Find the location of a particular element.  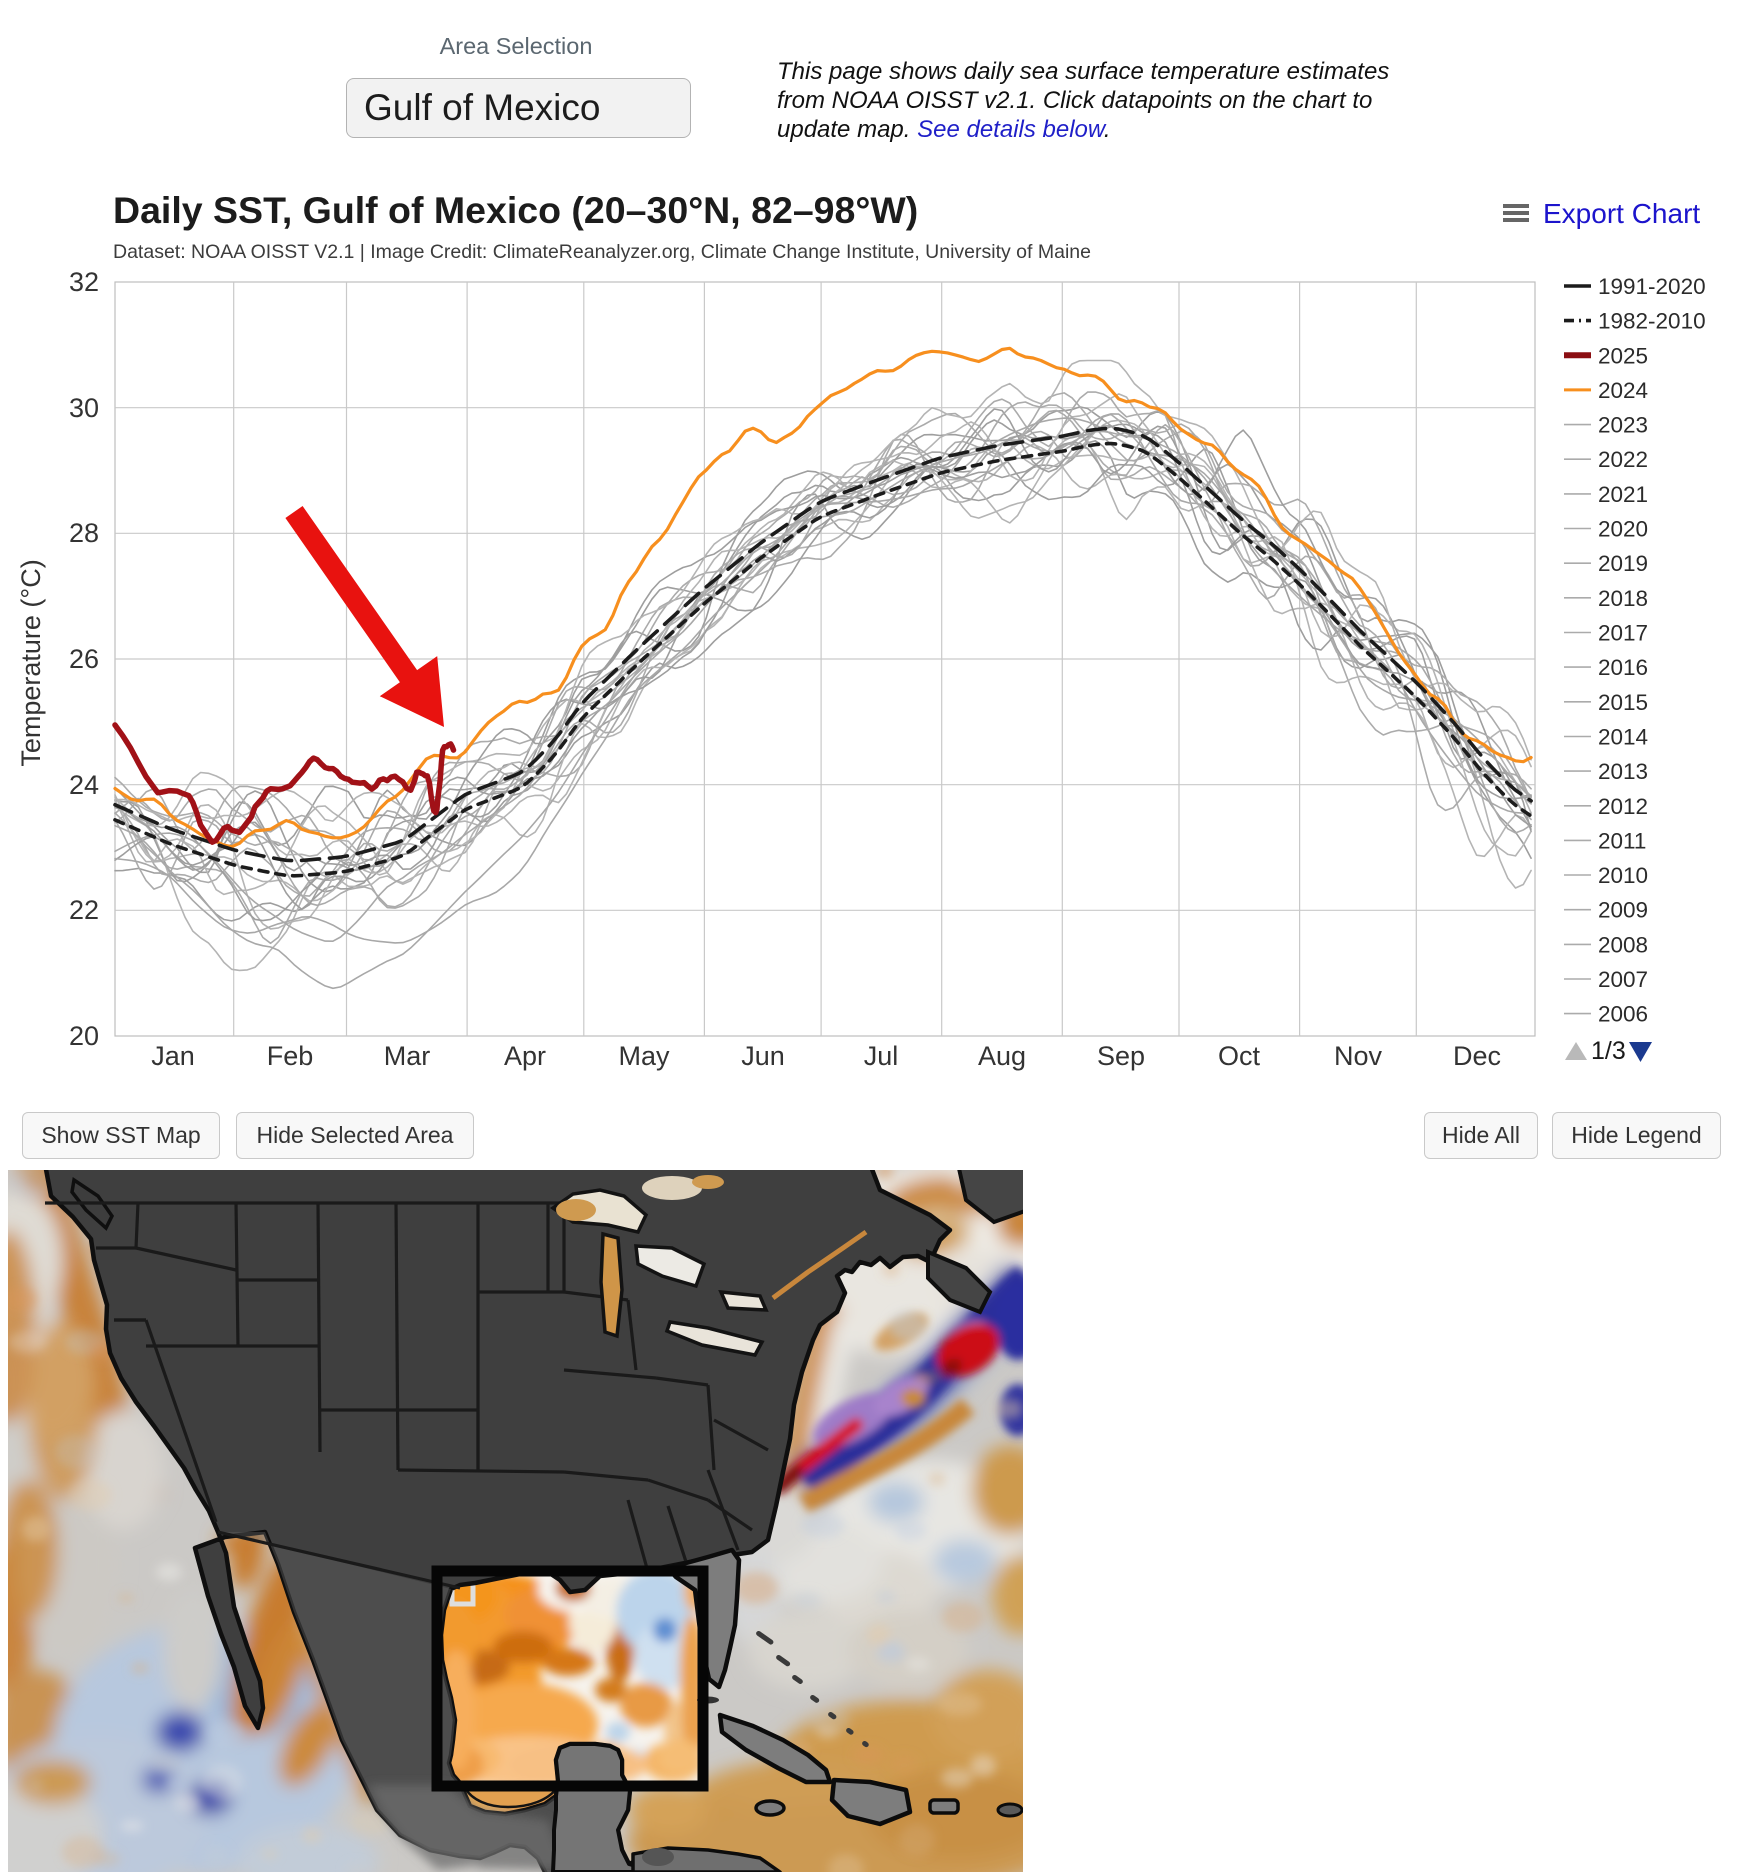

svg-text: Mar is located at coordinates (407, 1056).